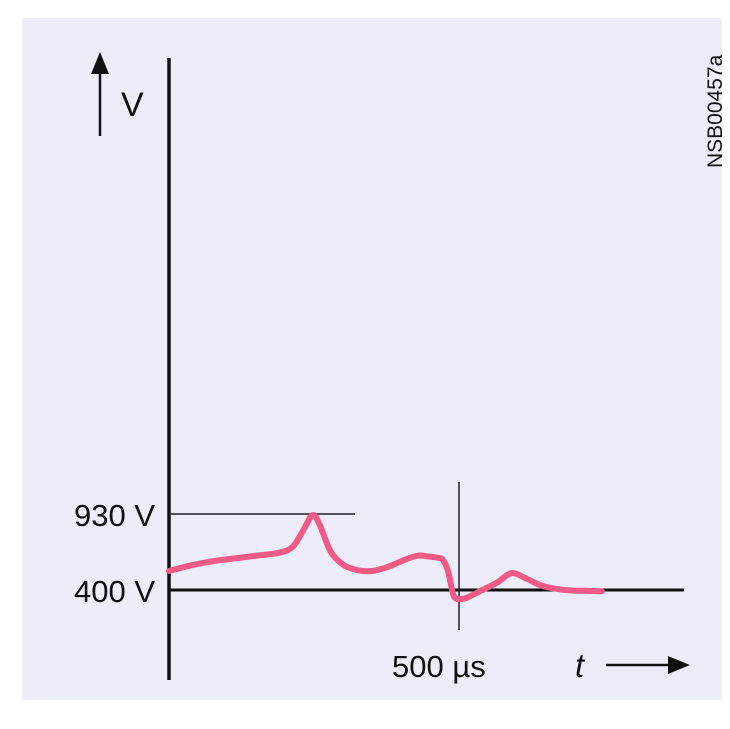  Describe the element at coordinates (580, 665) in the screenshot. I see `x-axis-label: t` at that location.